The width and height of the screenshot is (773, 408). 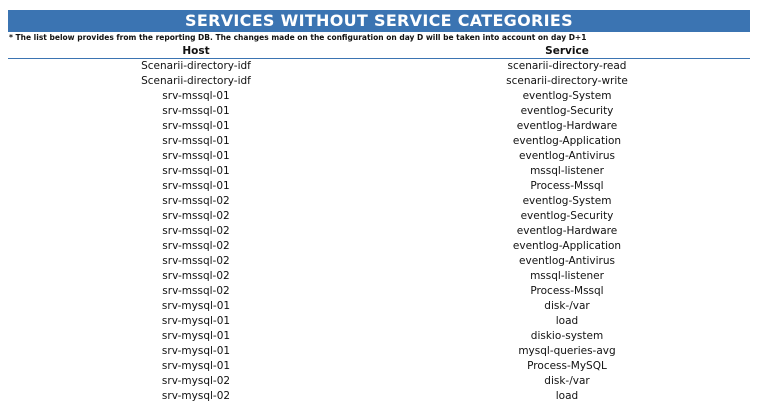 I want to click on cell: scenarii-directory-read, so click(x=567, y=66).